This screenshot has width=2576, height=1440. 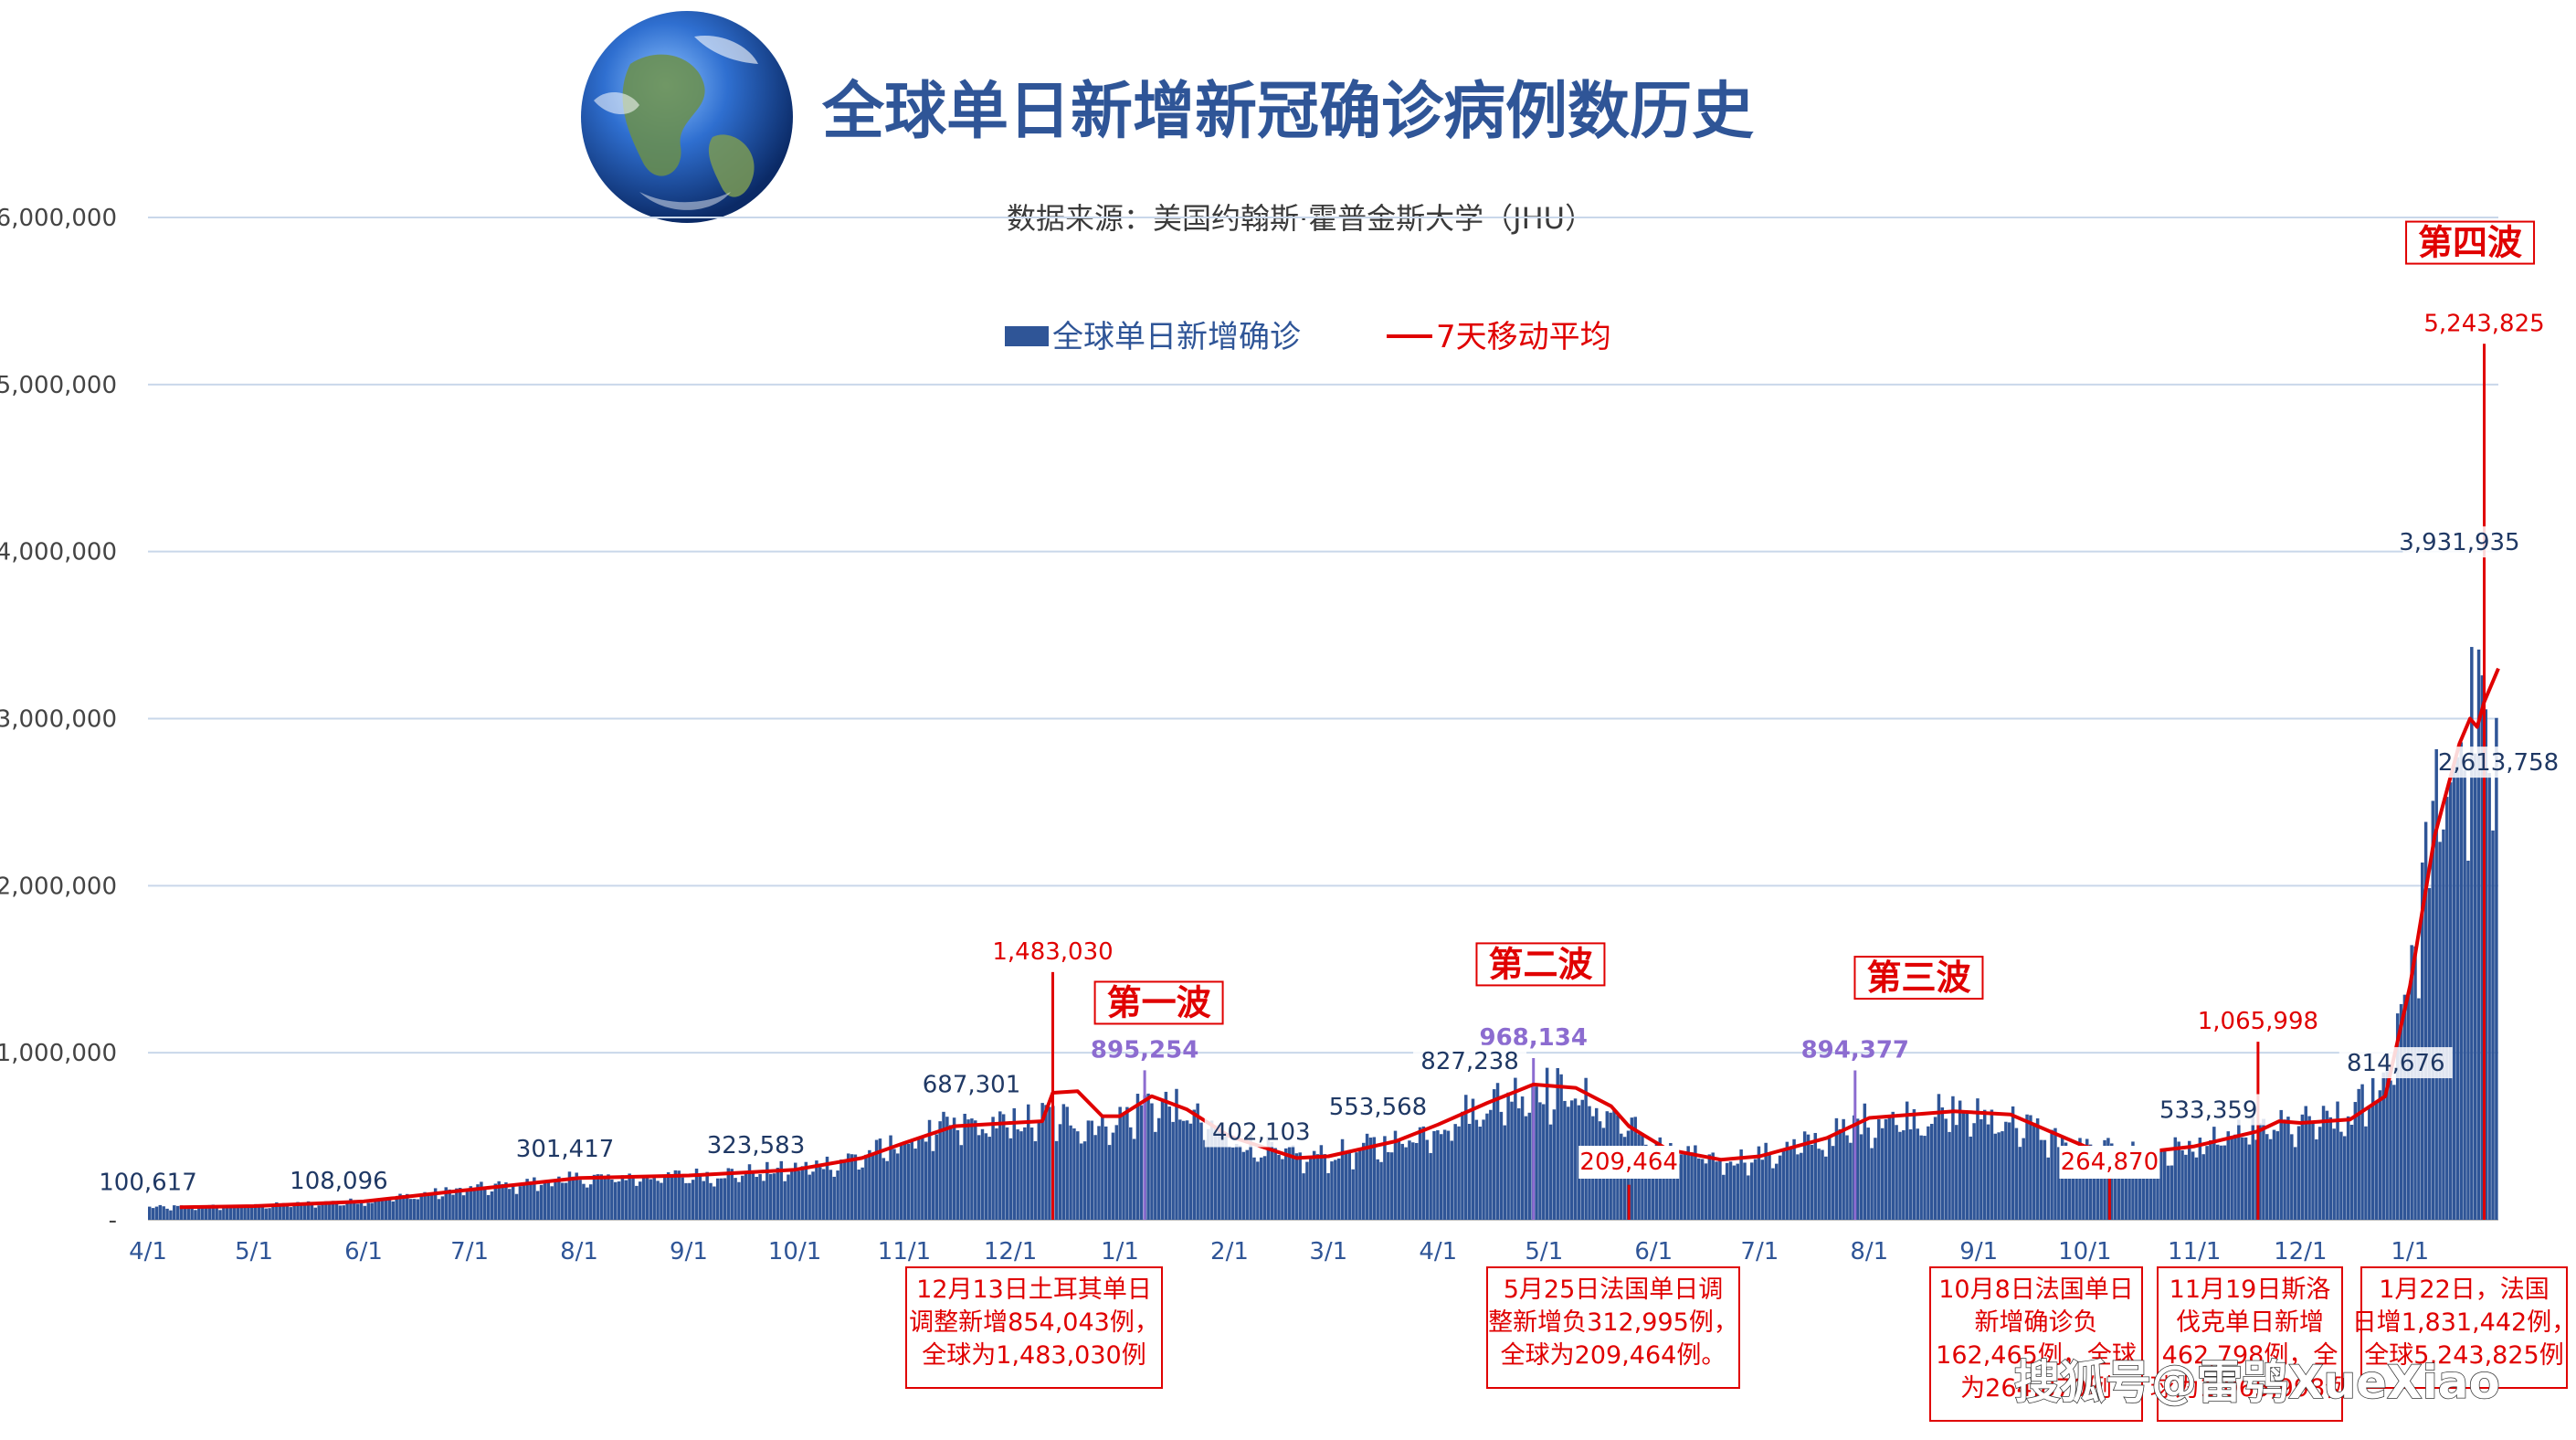 What do you see at coordinates (2258, 1022) in the screenshot?
I see `spike-value-label: 1,065,998` at bounding box center [2258, 1022].